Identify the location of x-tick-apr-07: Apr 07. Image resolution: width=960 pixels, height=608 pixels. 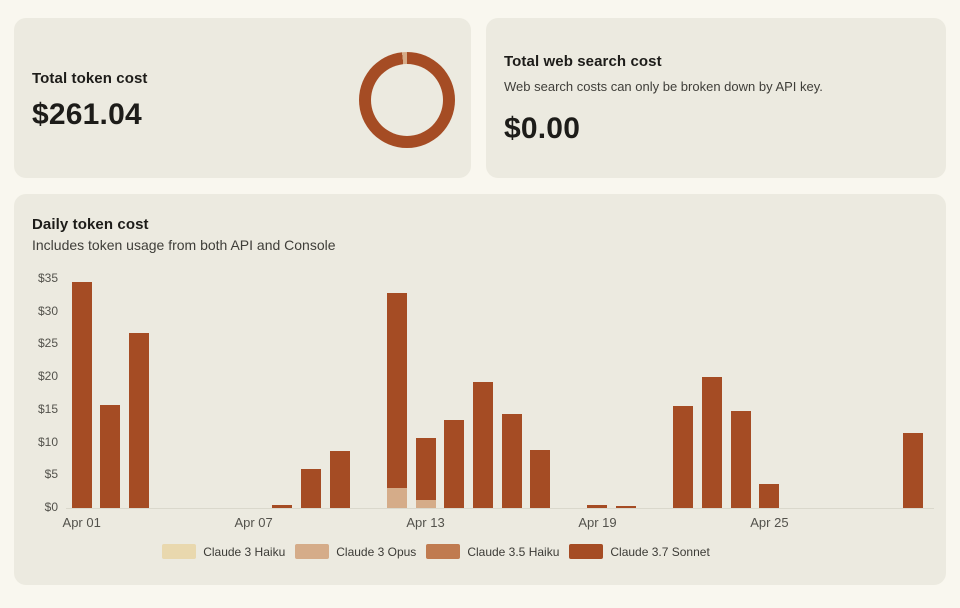
(253, 522).